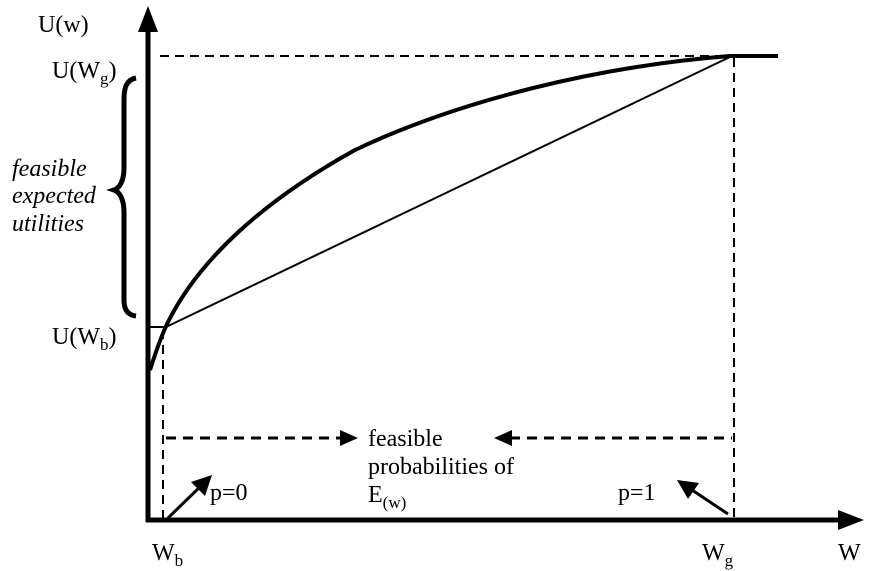  What do you see at coordinates (54, 196) in the screenshot?
I see `brace-label-line2: expected` at bounding box center [54, 196].